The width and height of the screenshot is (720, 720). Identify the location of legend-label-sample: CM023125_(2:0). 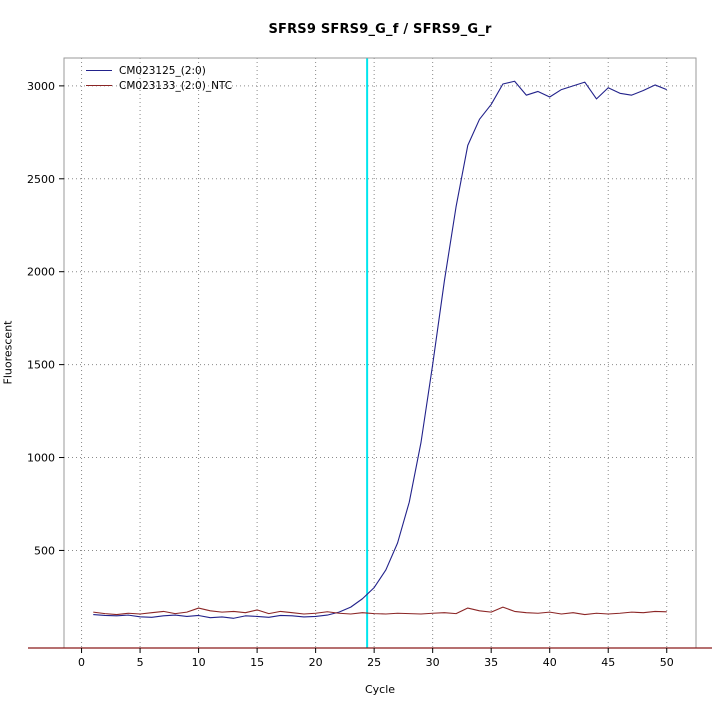
(162, 70).